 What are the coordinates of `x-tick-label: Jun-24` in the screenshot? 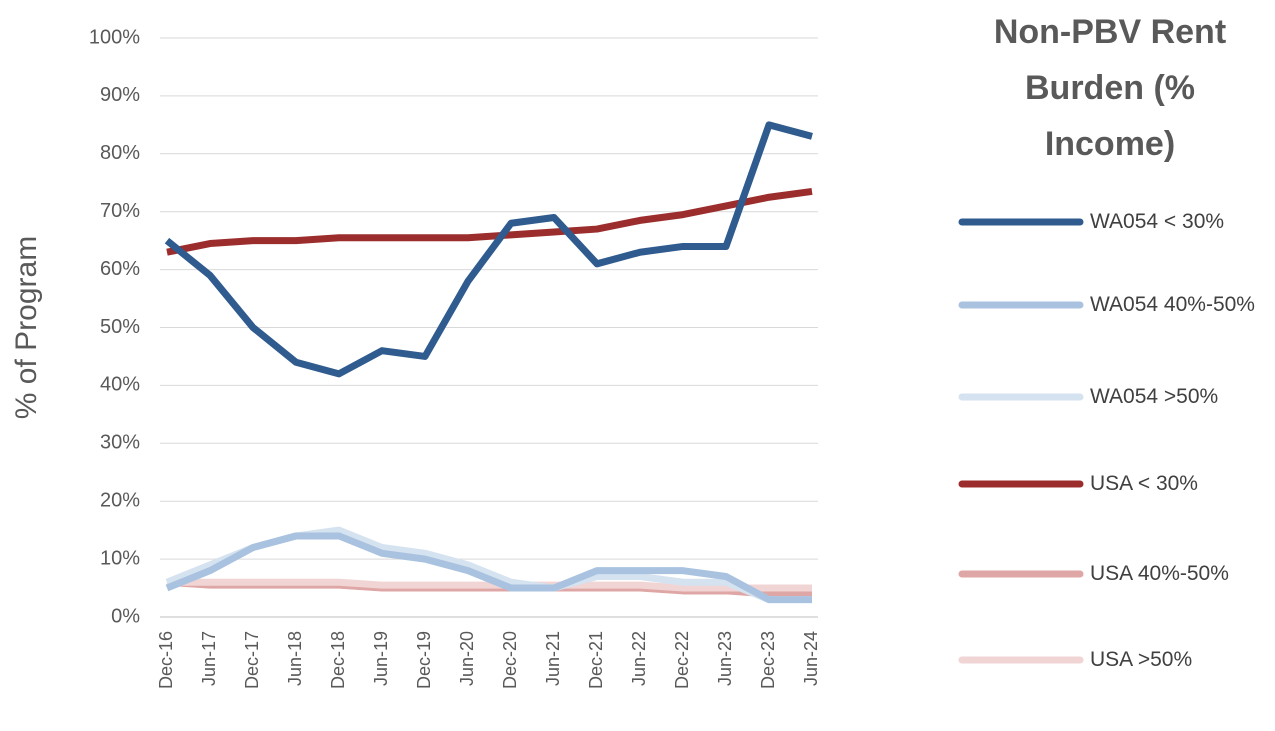 It's located at (811, 658).